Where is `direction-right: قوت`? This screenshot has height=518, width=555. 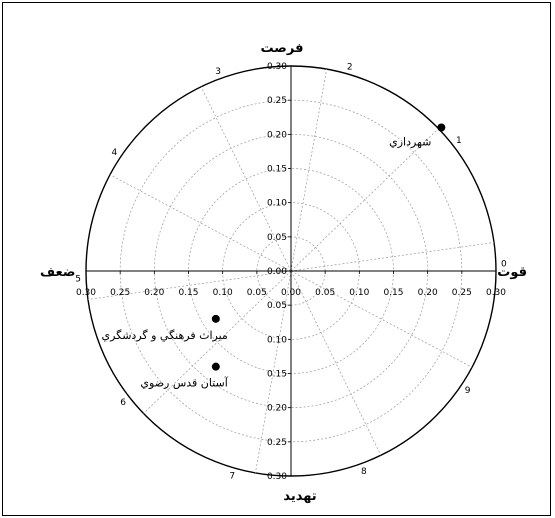 direction-right: قوت is located at coordinates (512, 272).